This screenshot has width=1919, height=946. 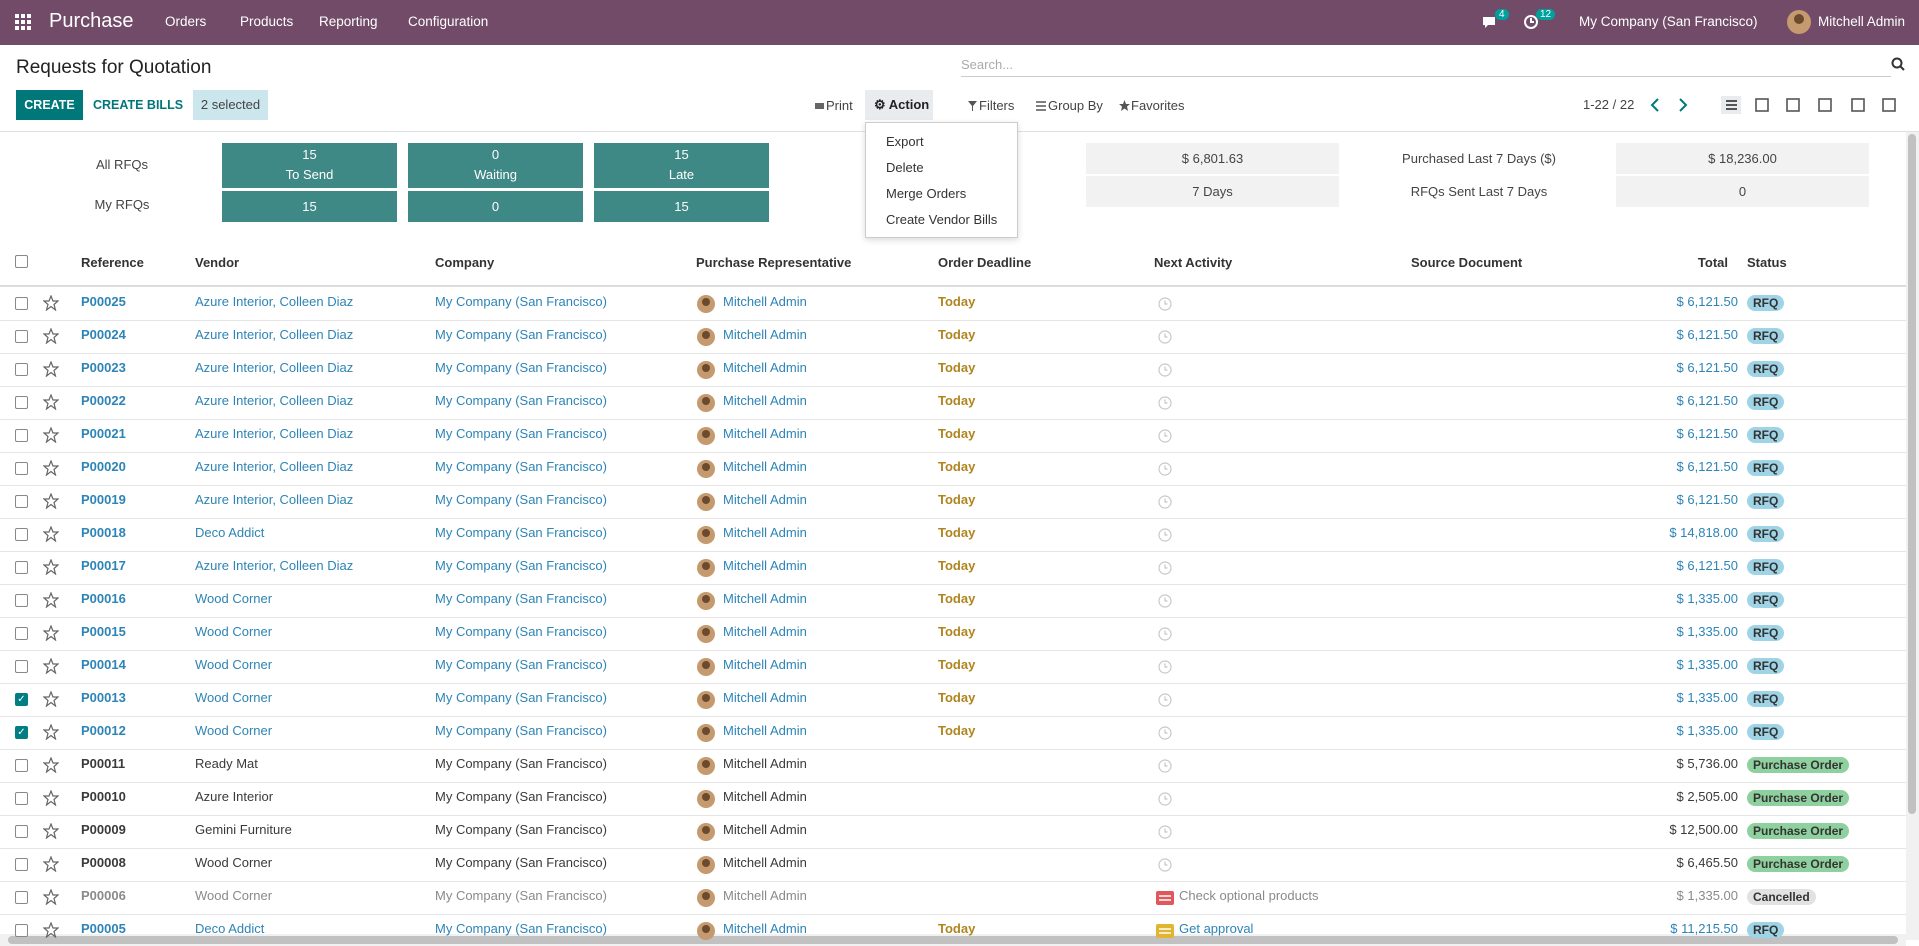 What do you see at coordinates (1862, 21) in the screenshot?
I see `user-name: Mitchell Admin` at bounding box center [1862, 21].